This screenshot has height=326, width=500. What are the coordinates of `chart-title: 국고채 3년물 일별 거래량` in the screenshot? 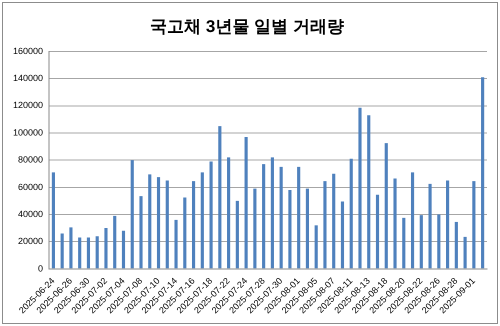 It's located at (247, 26).